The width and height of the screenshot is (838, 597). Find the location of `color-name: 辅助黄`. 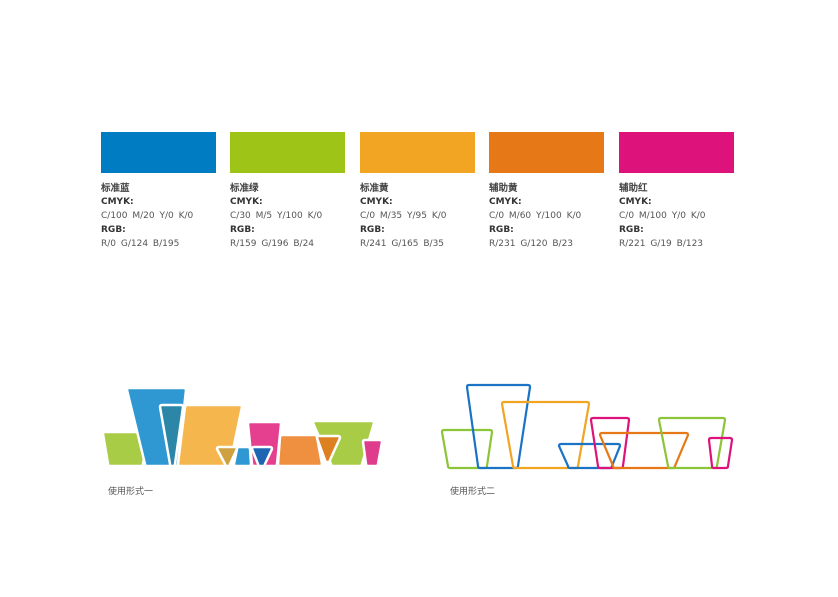

color-name: 辅助黄 is located at coordinates (503, 188).